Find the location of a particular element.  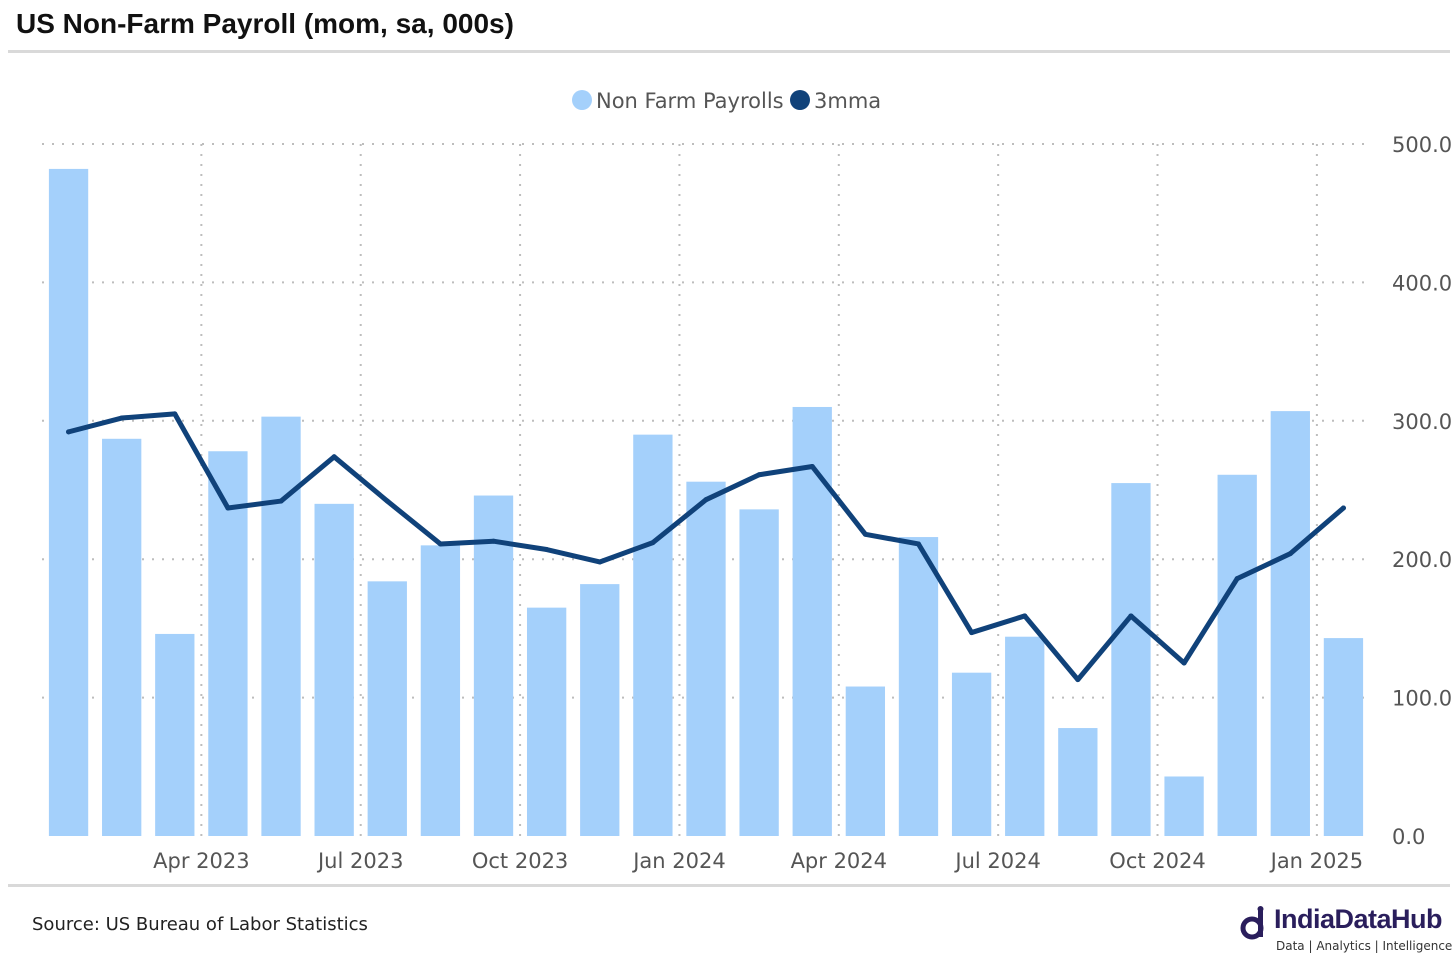

bar-mar-2023 is located at coordinates (175, 734).